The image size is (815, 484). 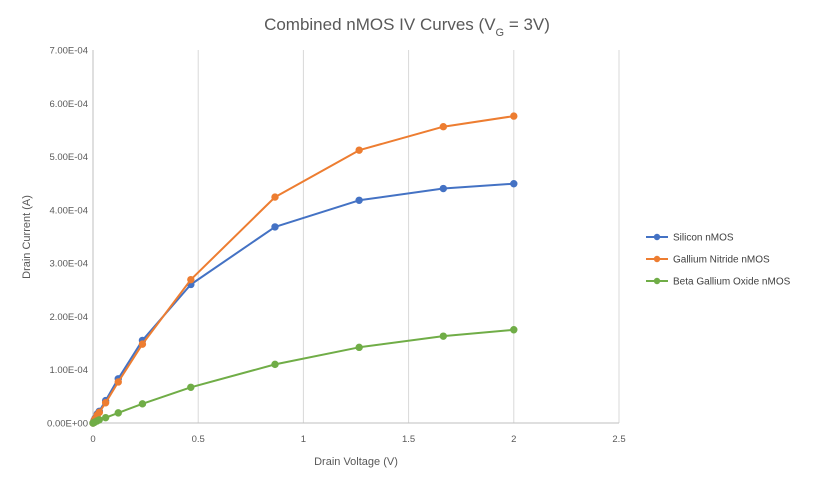 I want to click on y-tick-label: 5.00E-04, so click(x=68, y=157).